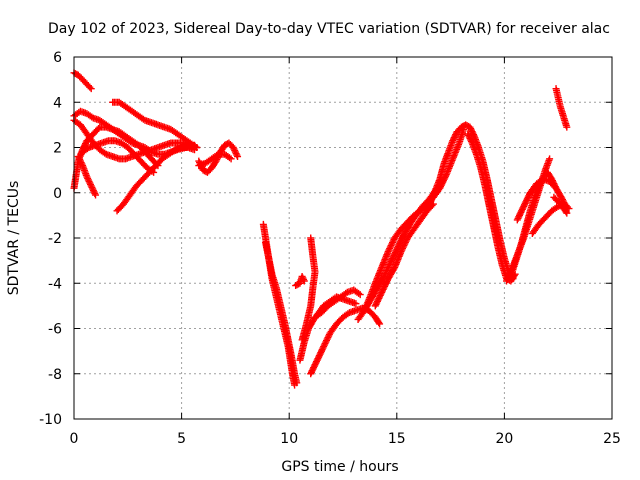 The width and height of the screenshot is (640, 480). Describe the element at coordinates (397, 439) in the screenshot. I see `x-tick-label: 15` at that location.